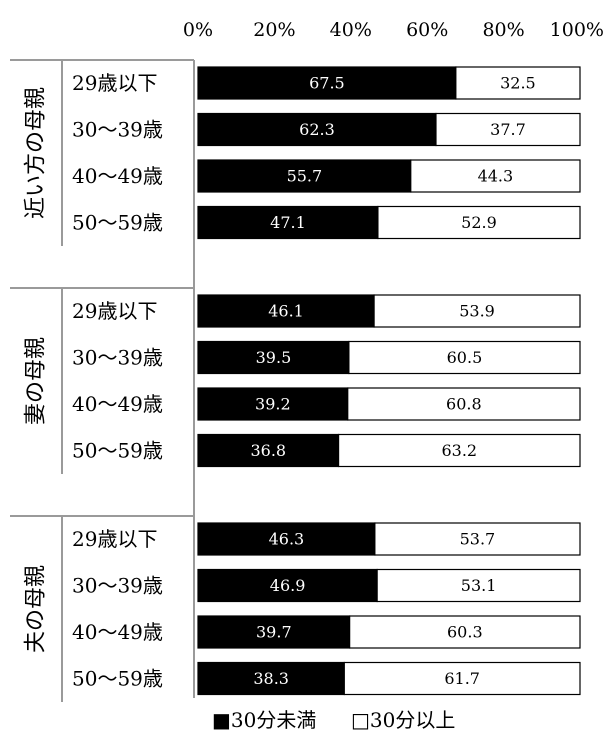 The height and width of the screenshot is (743, 606). I want to click on data-label: 55.7, so click(305, 176).